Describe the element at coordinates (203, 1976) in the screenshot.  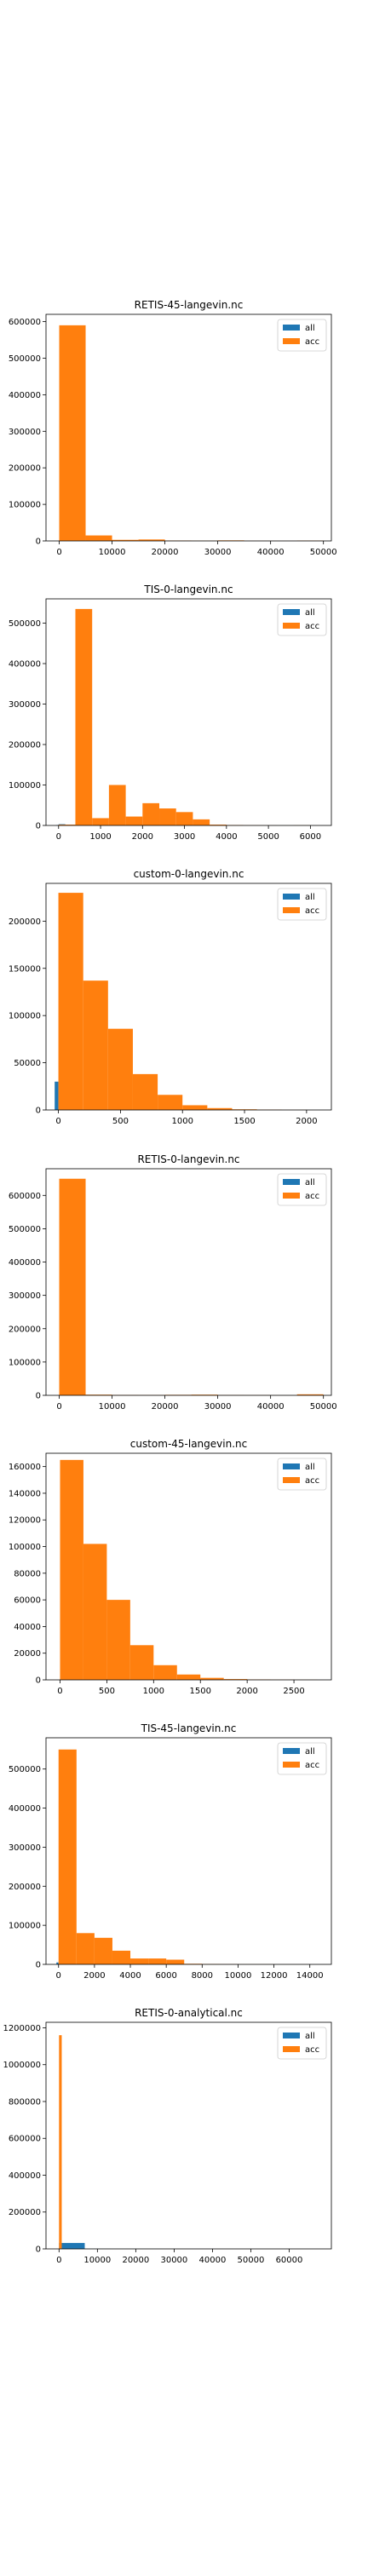
I see `x-tick-label: 8000` at that location.